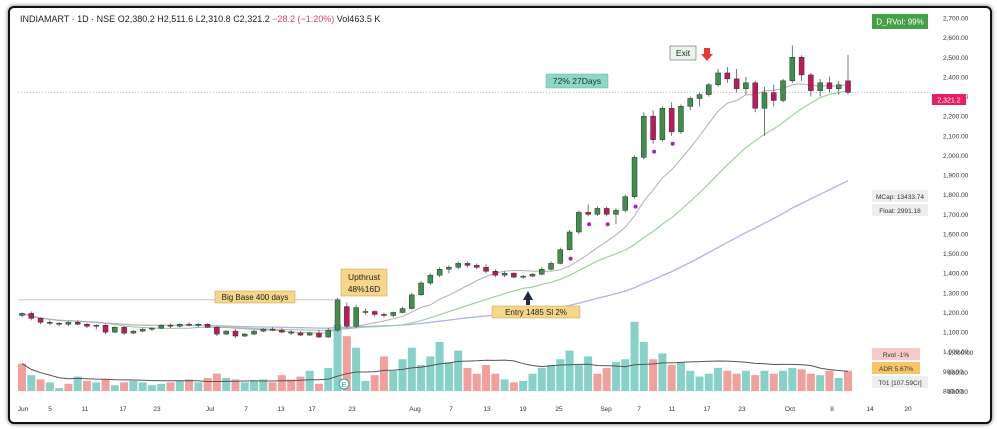 This screenshot has width=997, height=429. Describe the element at coordinates (953, 372) in the screenshot. I see `price-tick-label: 900.00` at that location.